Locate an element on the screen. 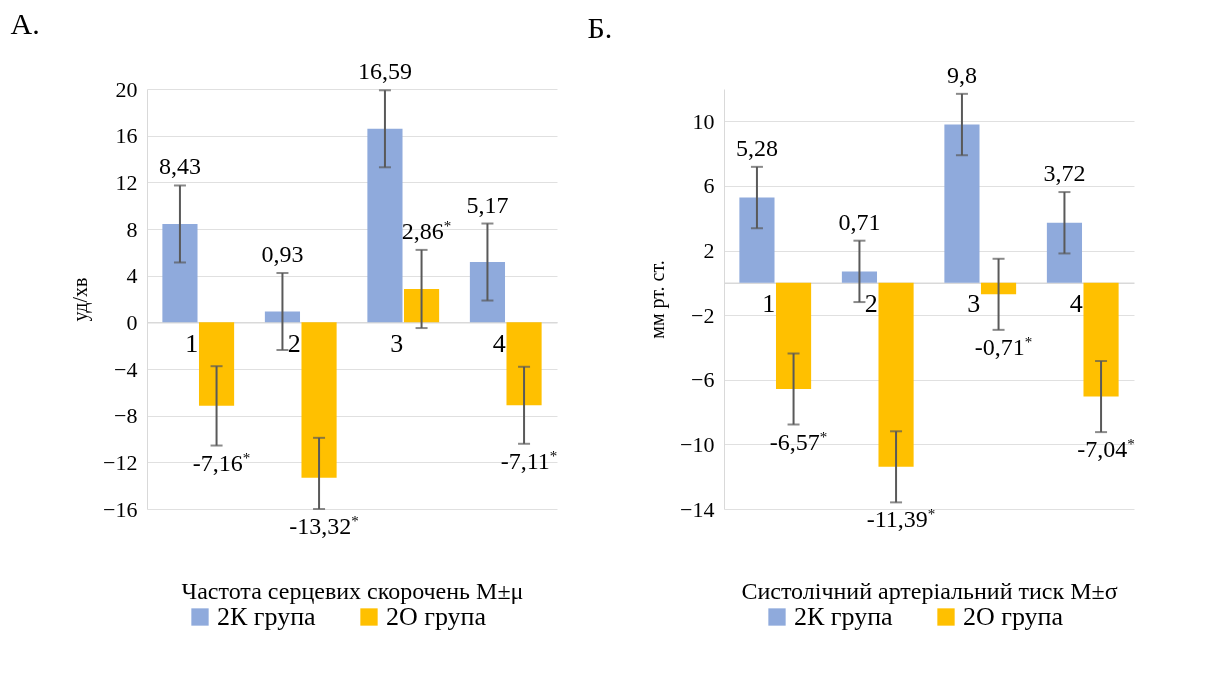 Image resolution: width=1230 pixels, height=675 pixels. y-tick-label: −16 is located at coordinates (120, 509).